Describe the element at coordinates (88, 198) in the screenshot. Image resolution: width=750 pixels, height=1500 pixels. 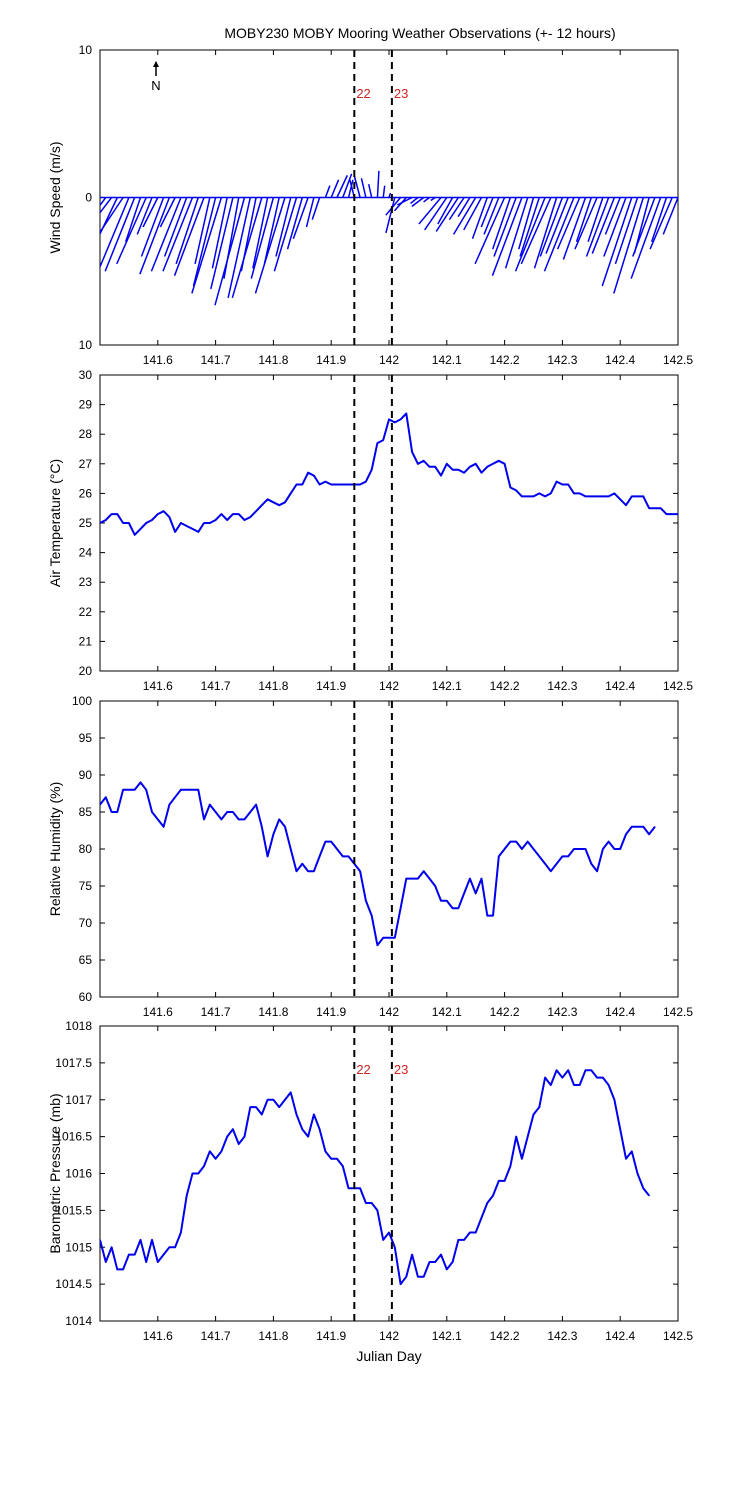
I see `y-tick-label: 0` at that location.